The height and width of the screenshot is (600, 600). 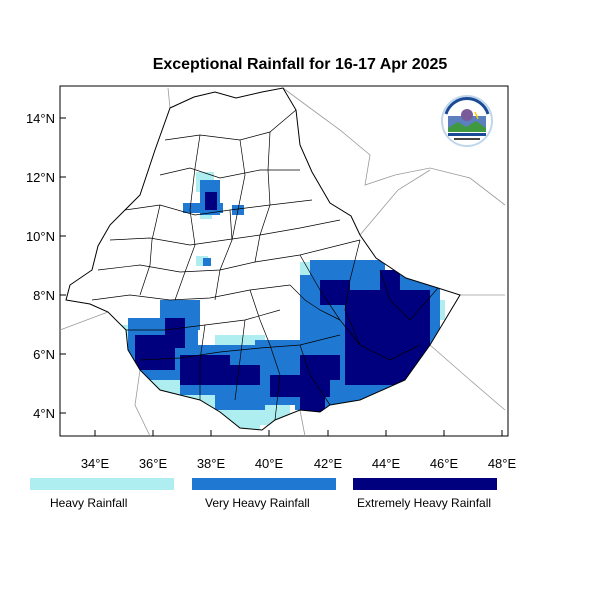 What do you see at coordinates (63, 265) in the screenshot?
I see `y-axis-ticks` at bounding box center [63, 265].